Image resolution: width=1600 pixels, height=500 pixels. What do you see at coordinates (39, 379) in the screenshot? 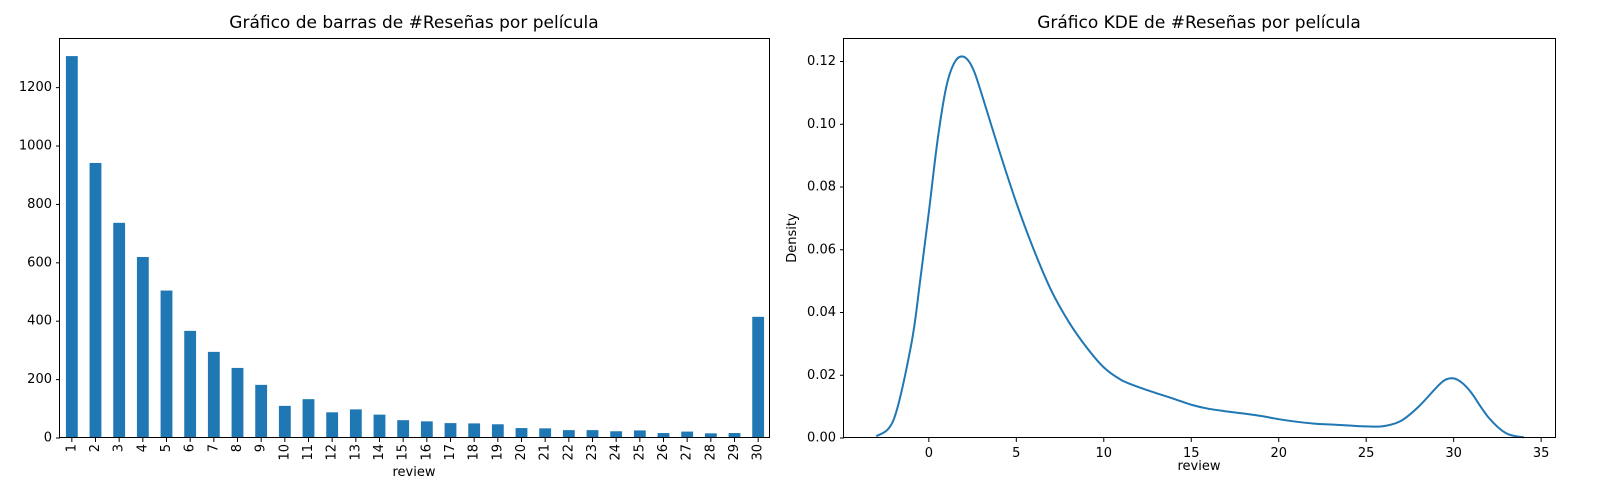
I see `bar-y-tick-label: 200` at bounding box center [39, 379].